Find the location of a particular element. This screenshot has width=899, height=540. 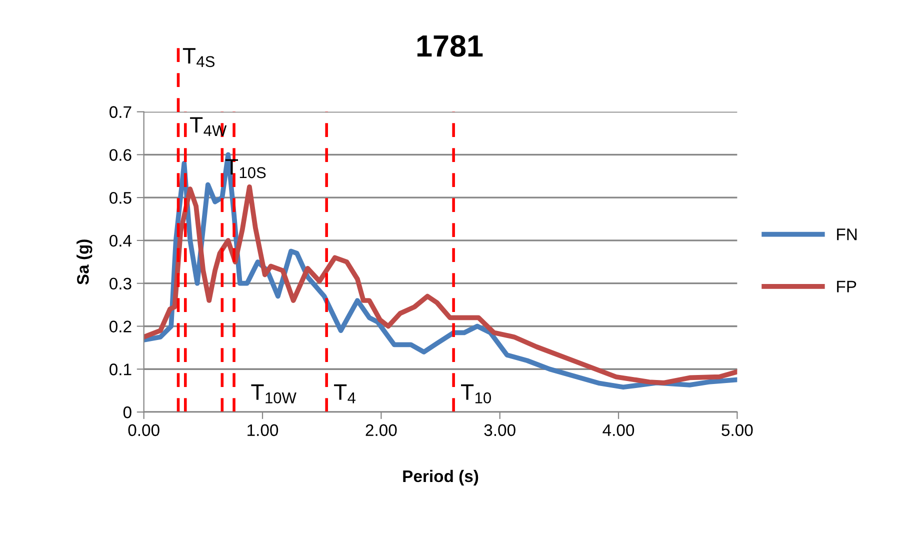

x-axis-title: Period (s) is located at coordinates (440, 478).